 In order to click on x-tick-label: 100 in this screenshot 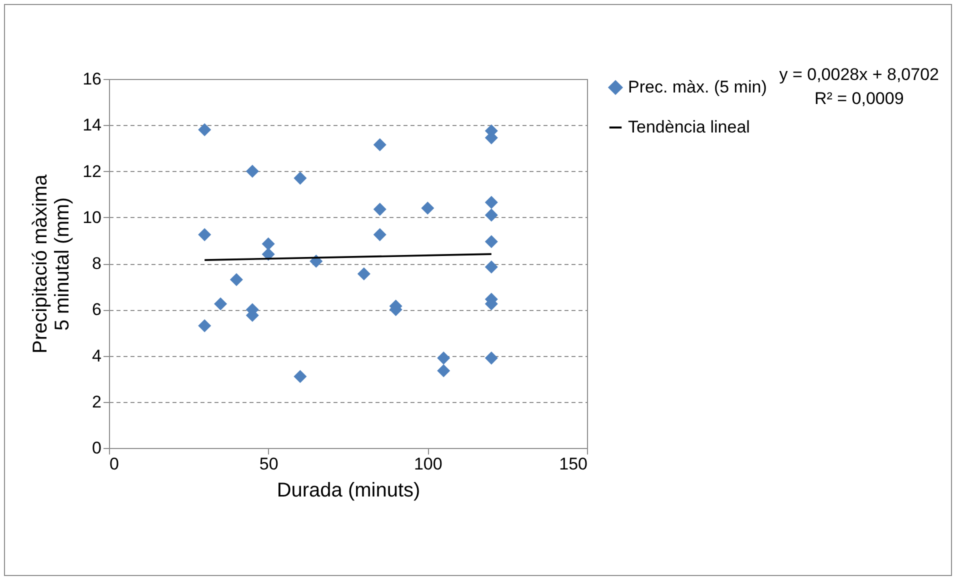, I will do `click(428, 464)`.